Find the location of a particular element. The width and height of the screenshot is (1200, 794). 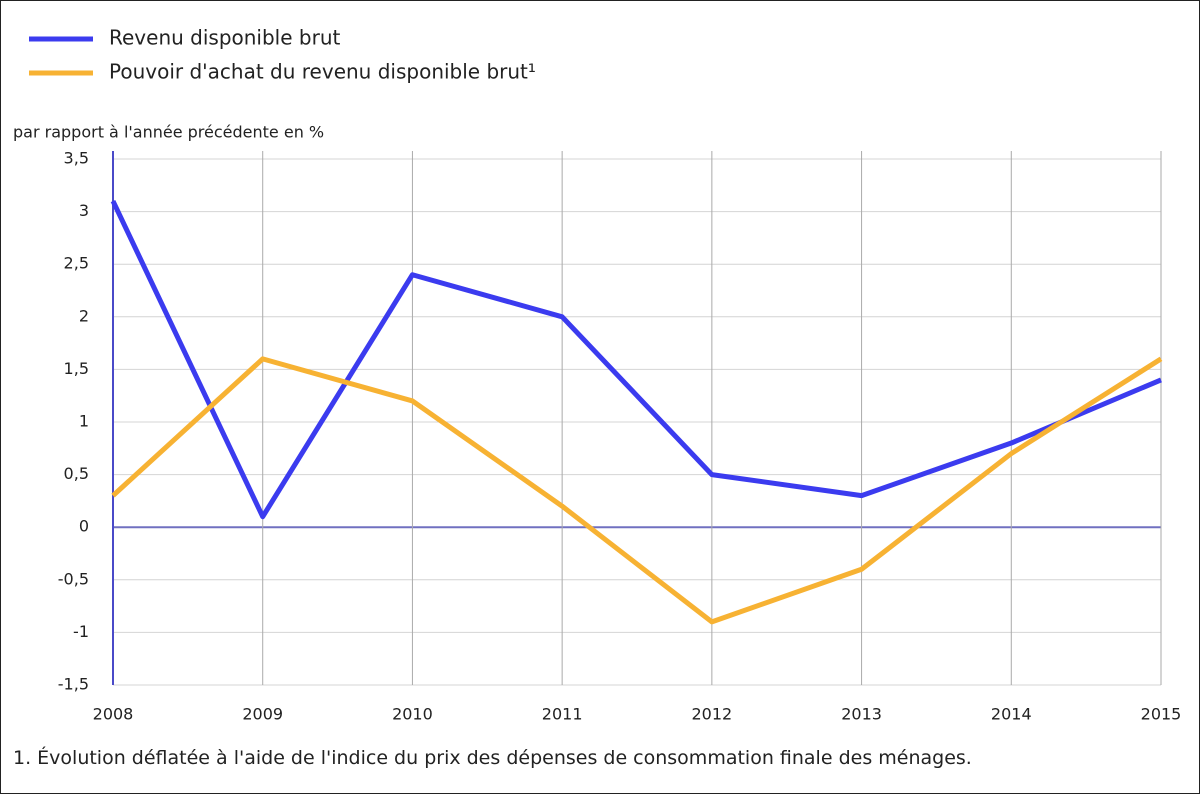

x-tick-label: 2011 is located at coordinates (562, 714).